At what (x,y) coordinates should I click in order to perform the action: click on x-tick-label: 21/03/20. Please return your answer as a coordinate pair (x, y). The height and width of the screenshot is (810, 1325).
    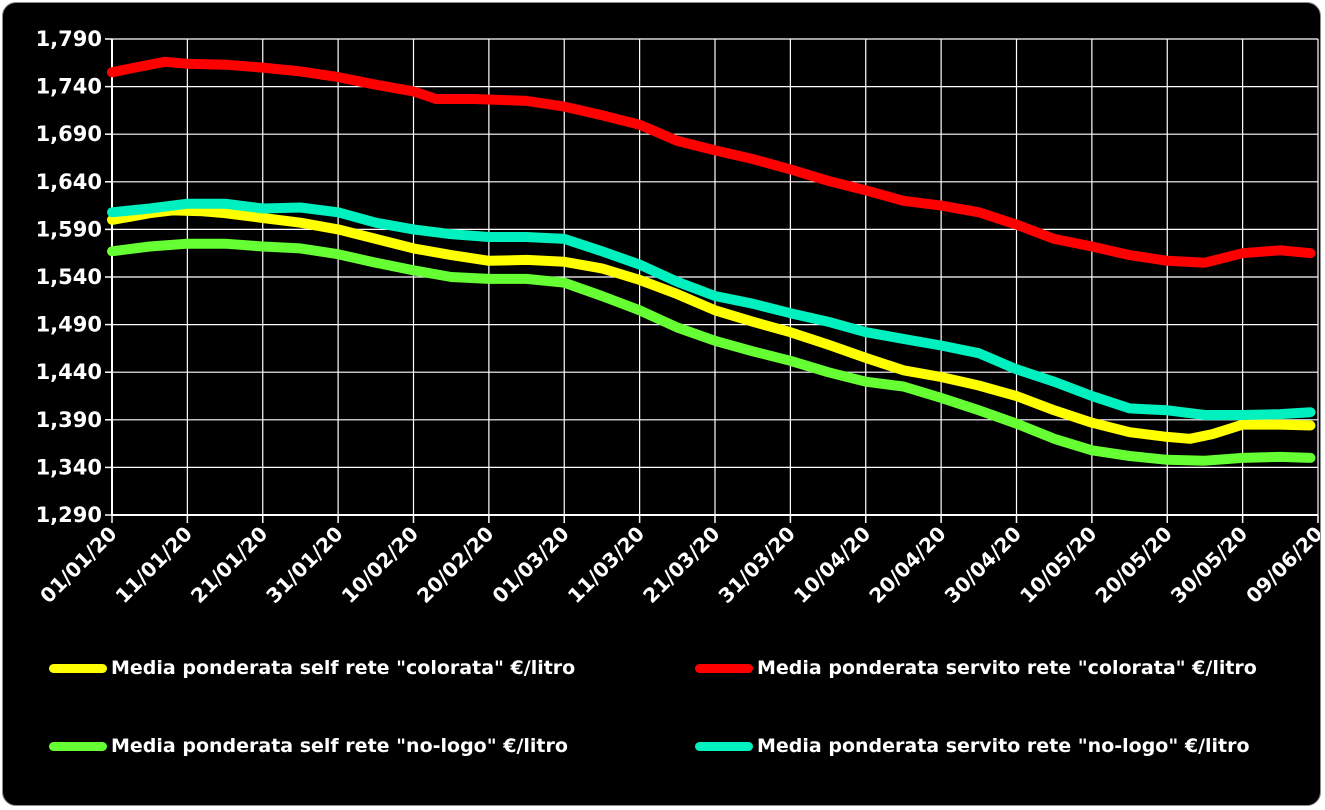
    Looking at the image, I should click on (681, 565).